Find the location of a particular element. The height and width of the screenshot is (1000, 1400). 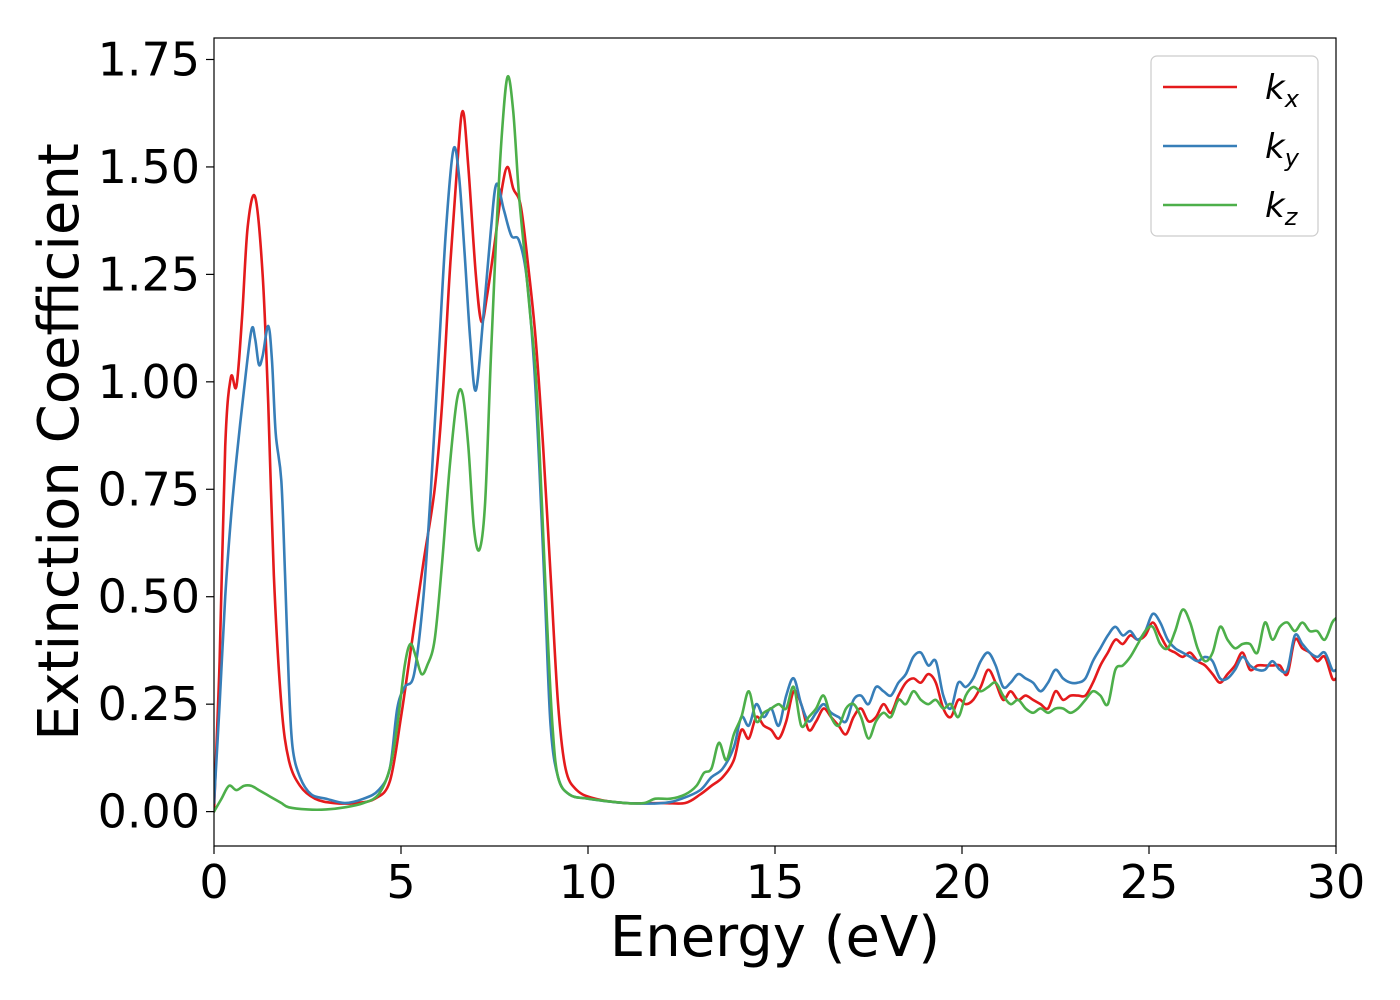

y-tick-label: 0.00 is located at coordinates (149, 812).